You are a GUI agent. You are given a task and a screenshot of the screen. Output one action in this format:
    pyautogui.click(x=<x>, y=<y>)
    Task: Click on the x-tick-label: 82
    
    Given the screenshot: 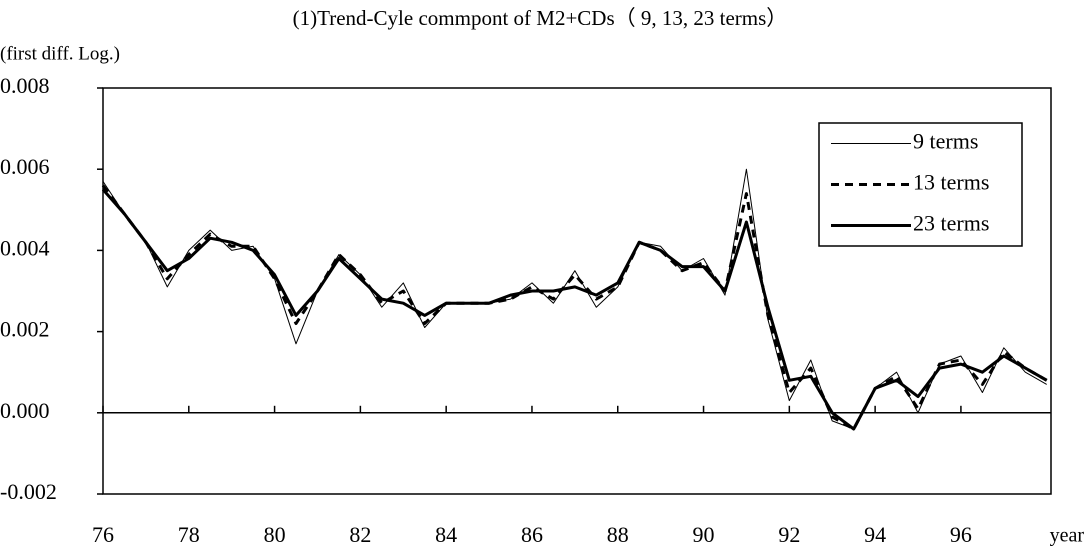 What is the action you would take?
    pyautogui.click(x=360, y=534)
    